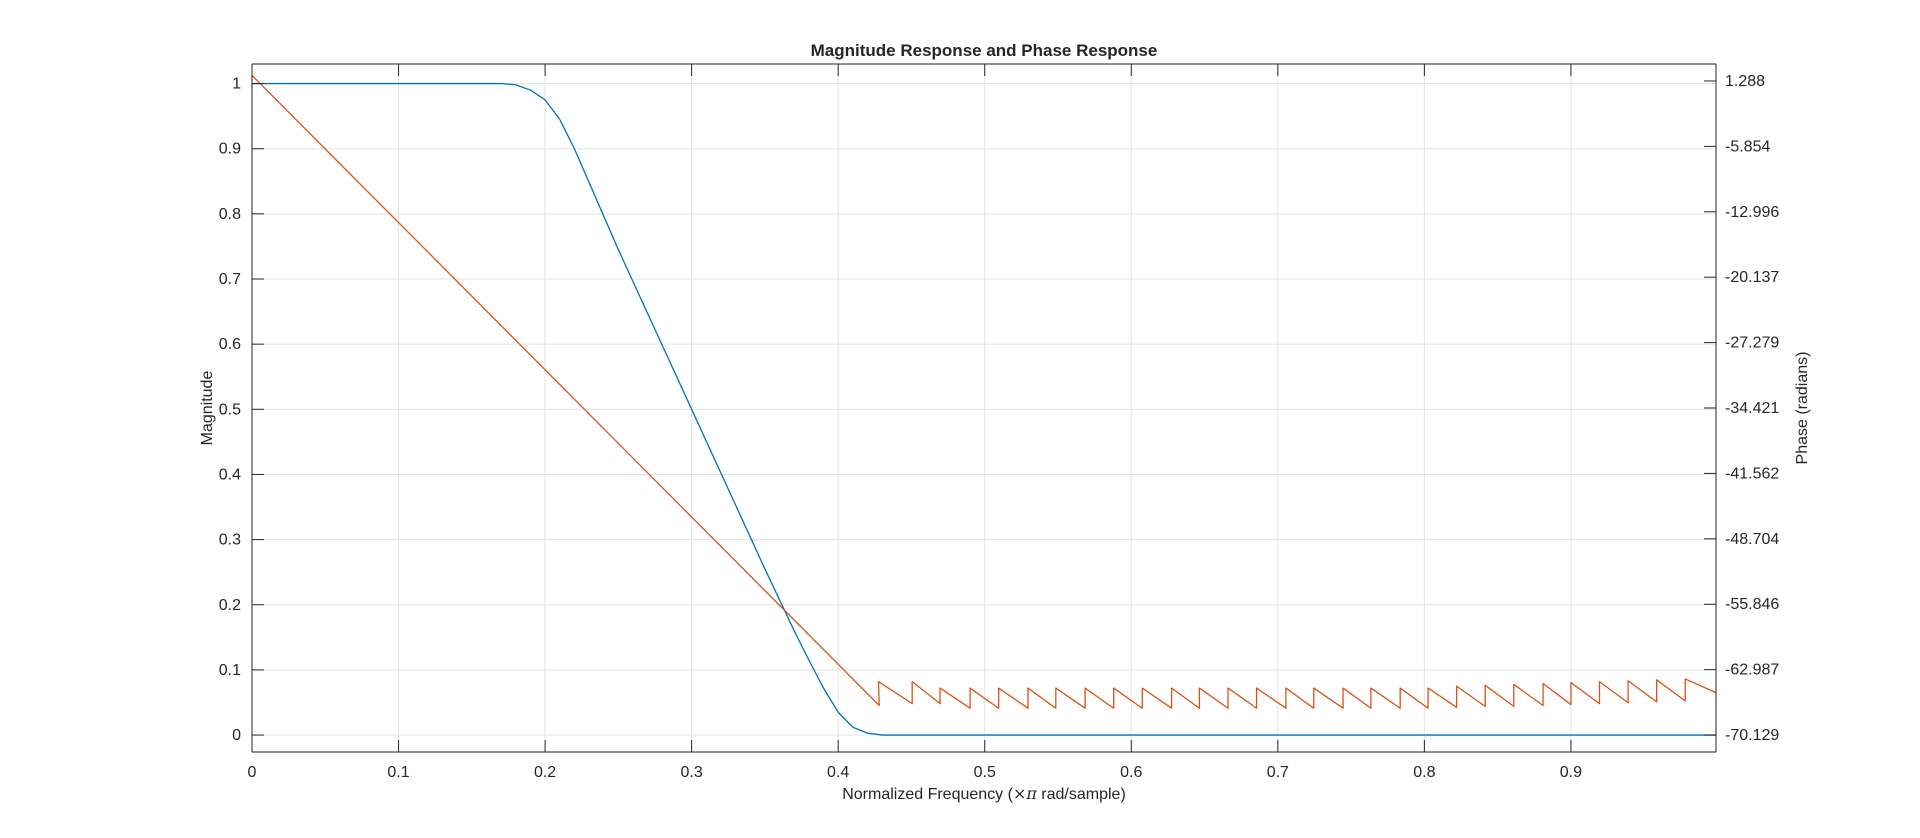  Describe the element at coordinates (207, 408) in the screenshot. I see `y-axis-label-left: Magnitude` at that location.